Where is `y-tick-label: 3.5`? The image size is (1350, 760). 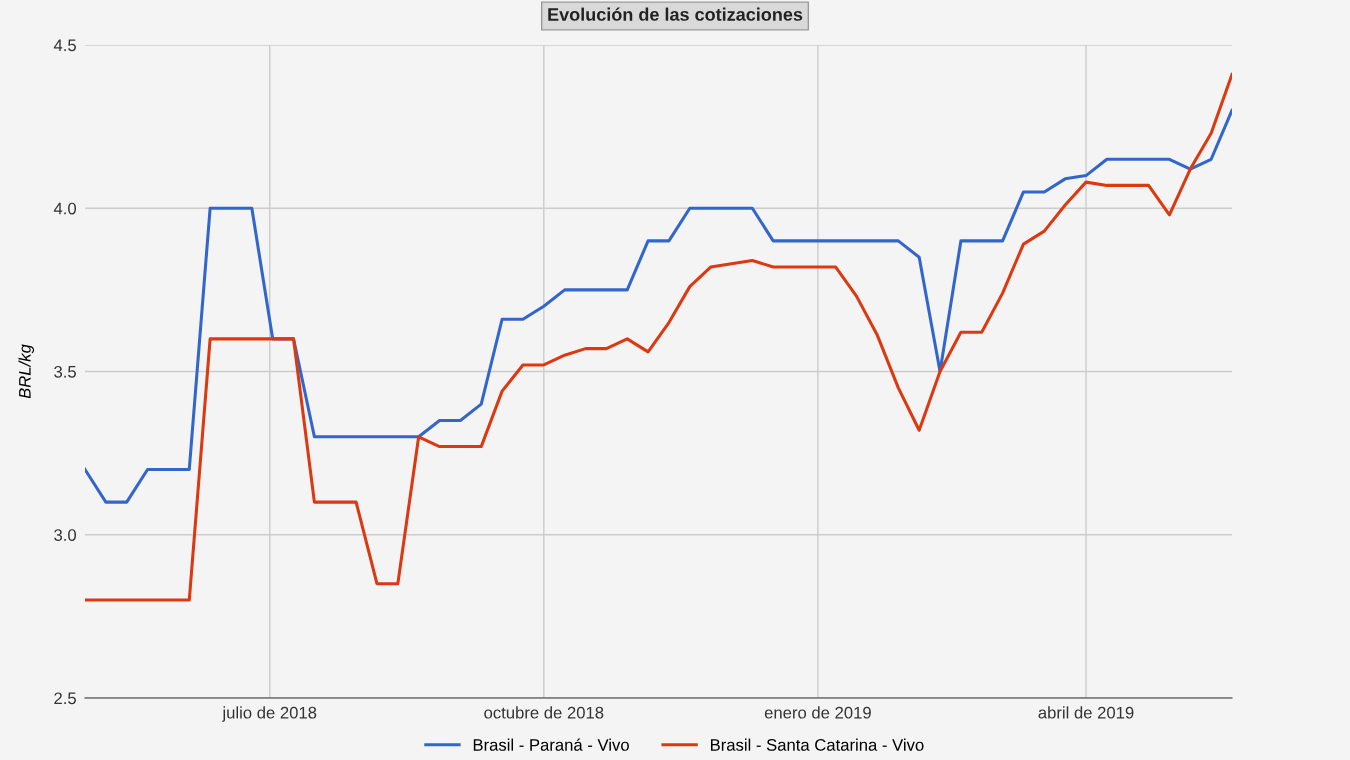
y-tick-label: 3.5 is located at coordinates (65, 371).